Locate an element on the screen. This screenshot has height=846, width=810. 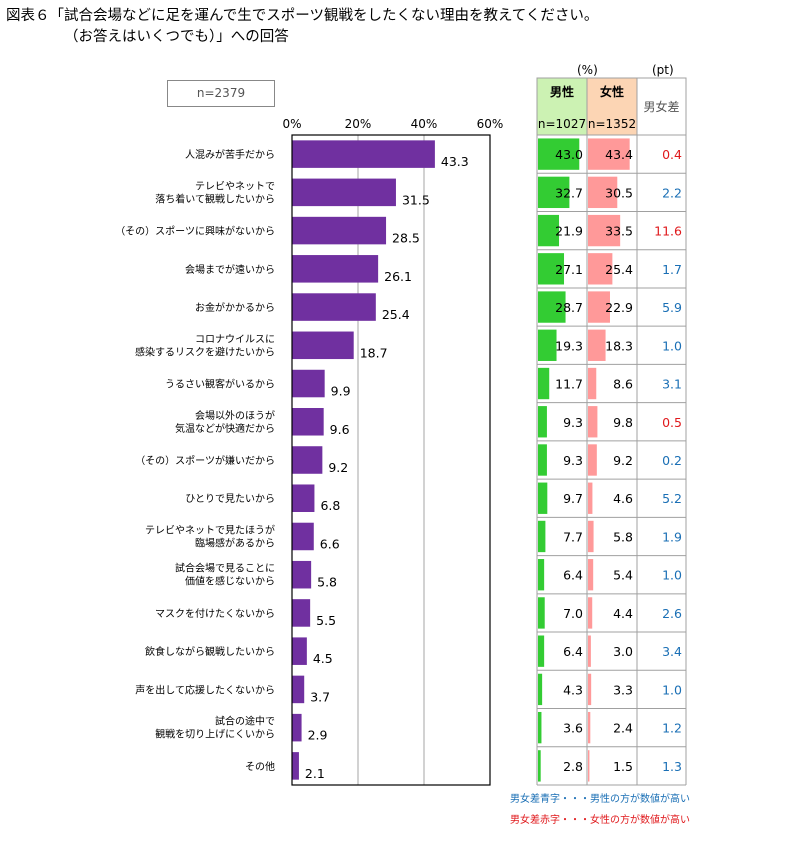
female-value: 5.8 is located at coordinates (623, 536).